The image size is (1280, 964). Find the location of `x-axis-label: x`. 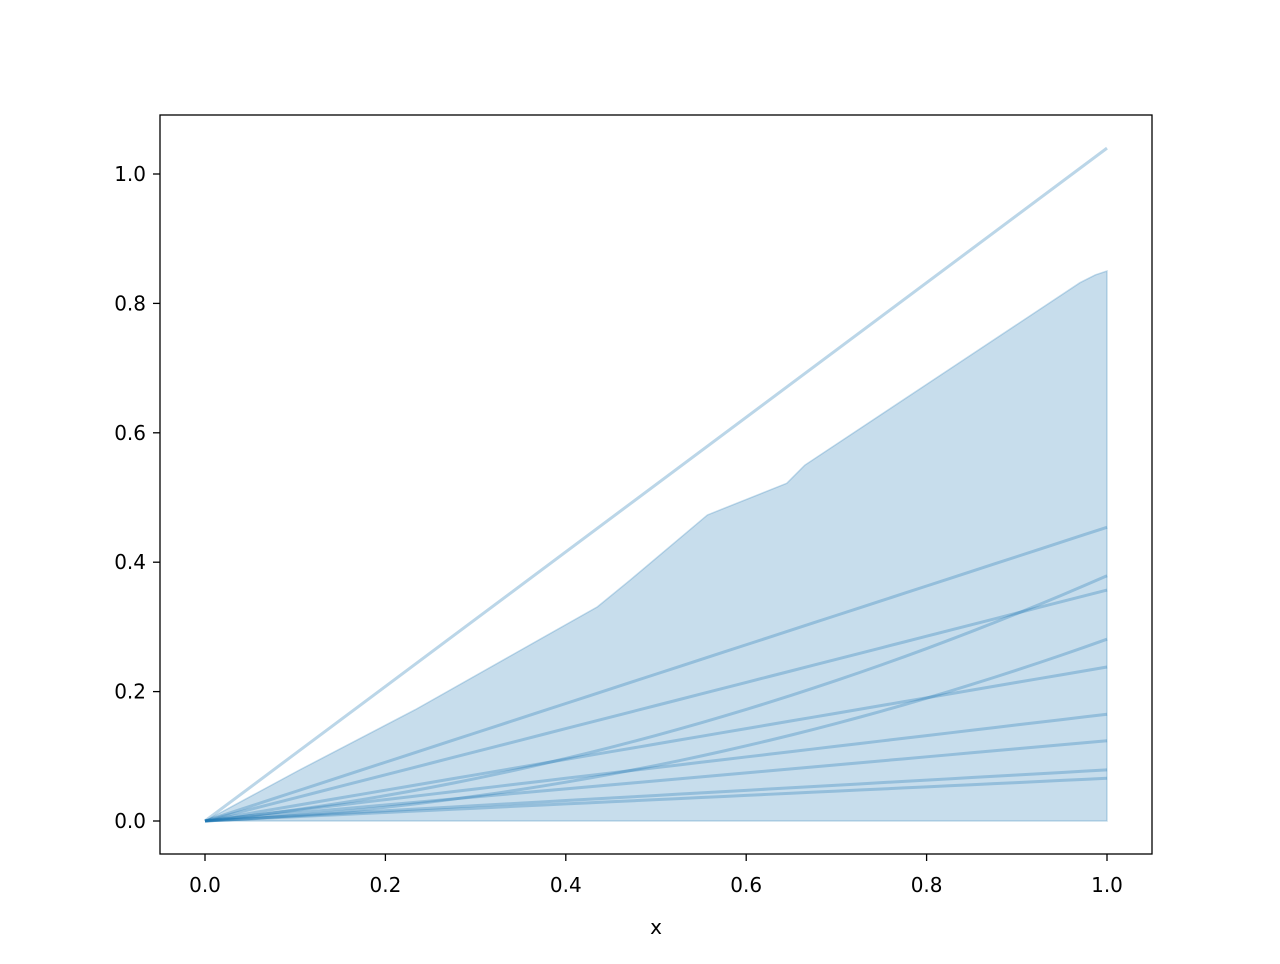

x-axis-label: x is located at coordinates (656, 927).